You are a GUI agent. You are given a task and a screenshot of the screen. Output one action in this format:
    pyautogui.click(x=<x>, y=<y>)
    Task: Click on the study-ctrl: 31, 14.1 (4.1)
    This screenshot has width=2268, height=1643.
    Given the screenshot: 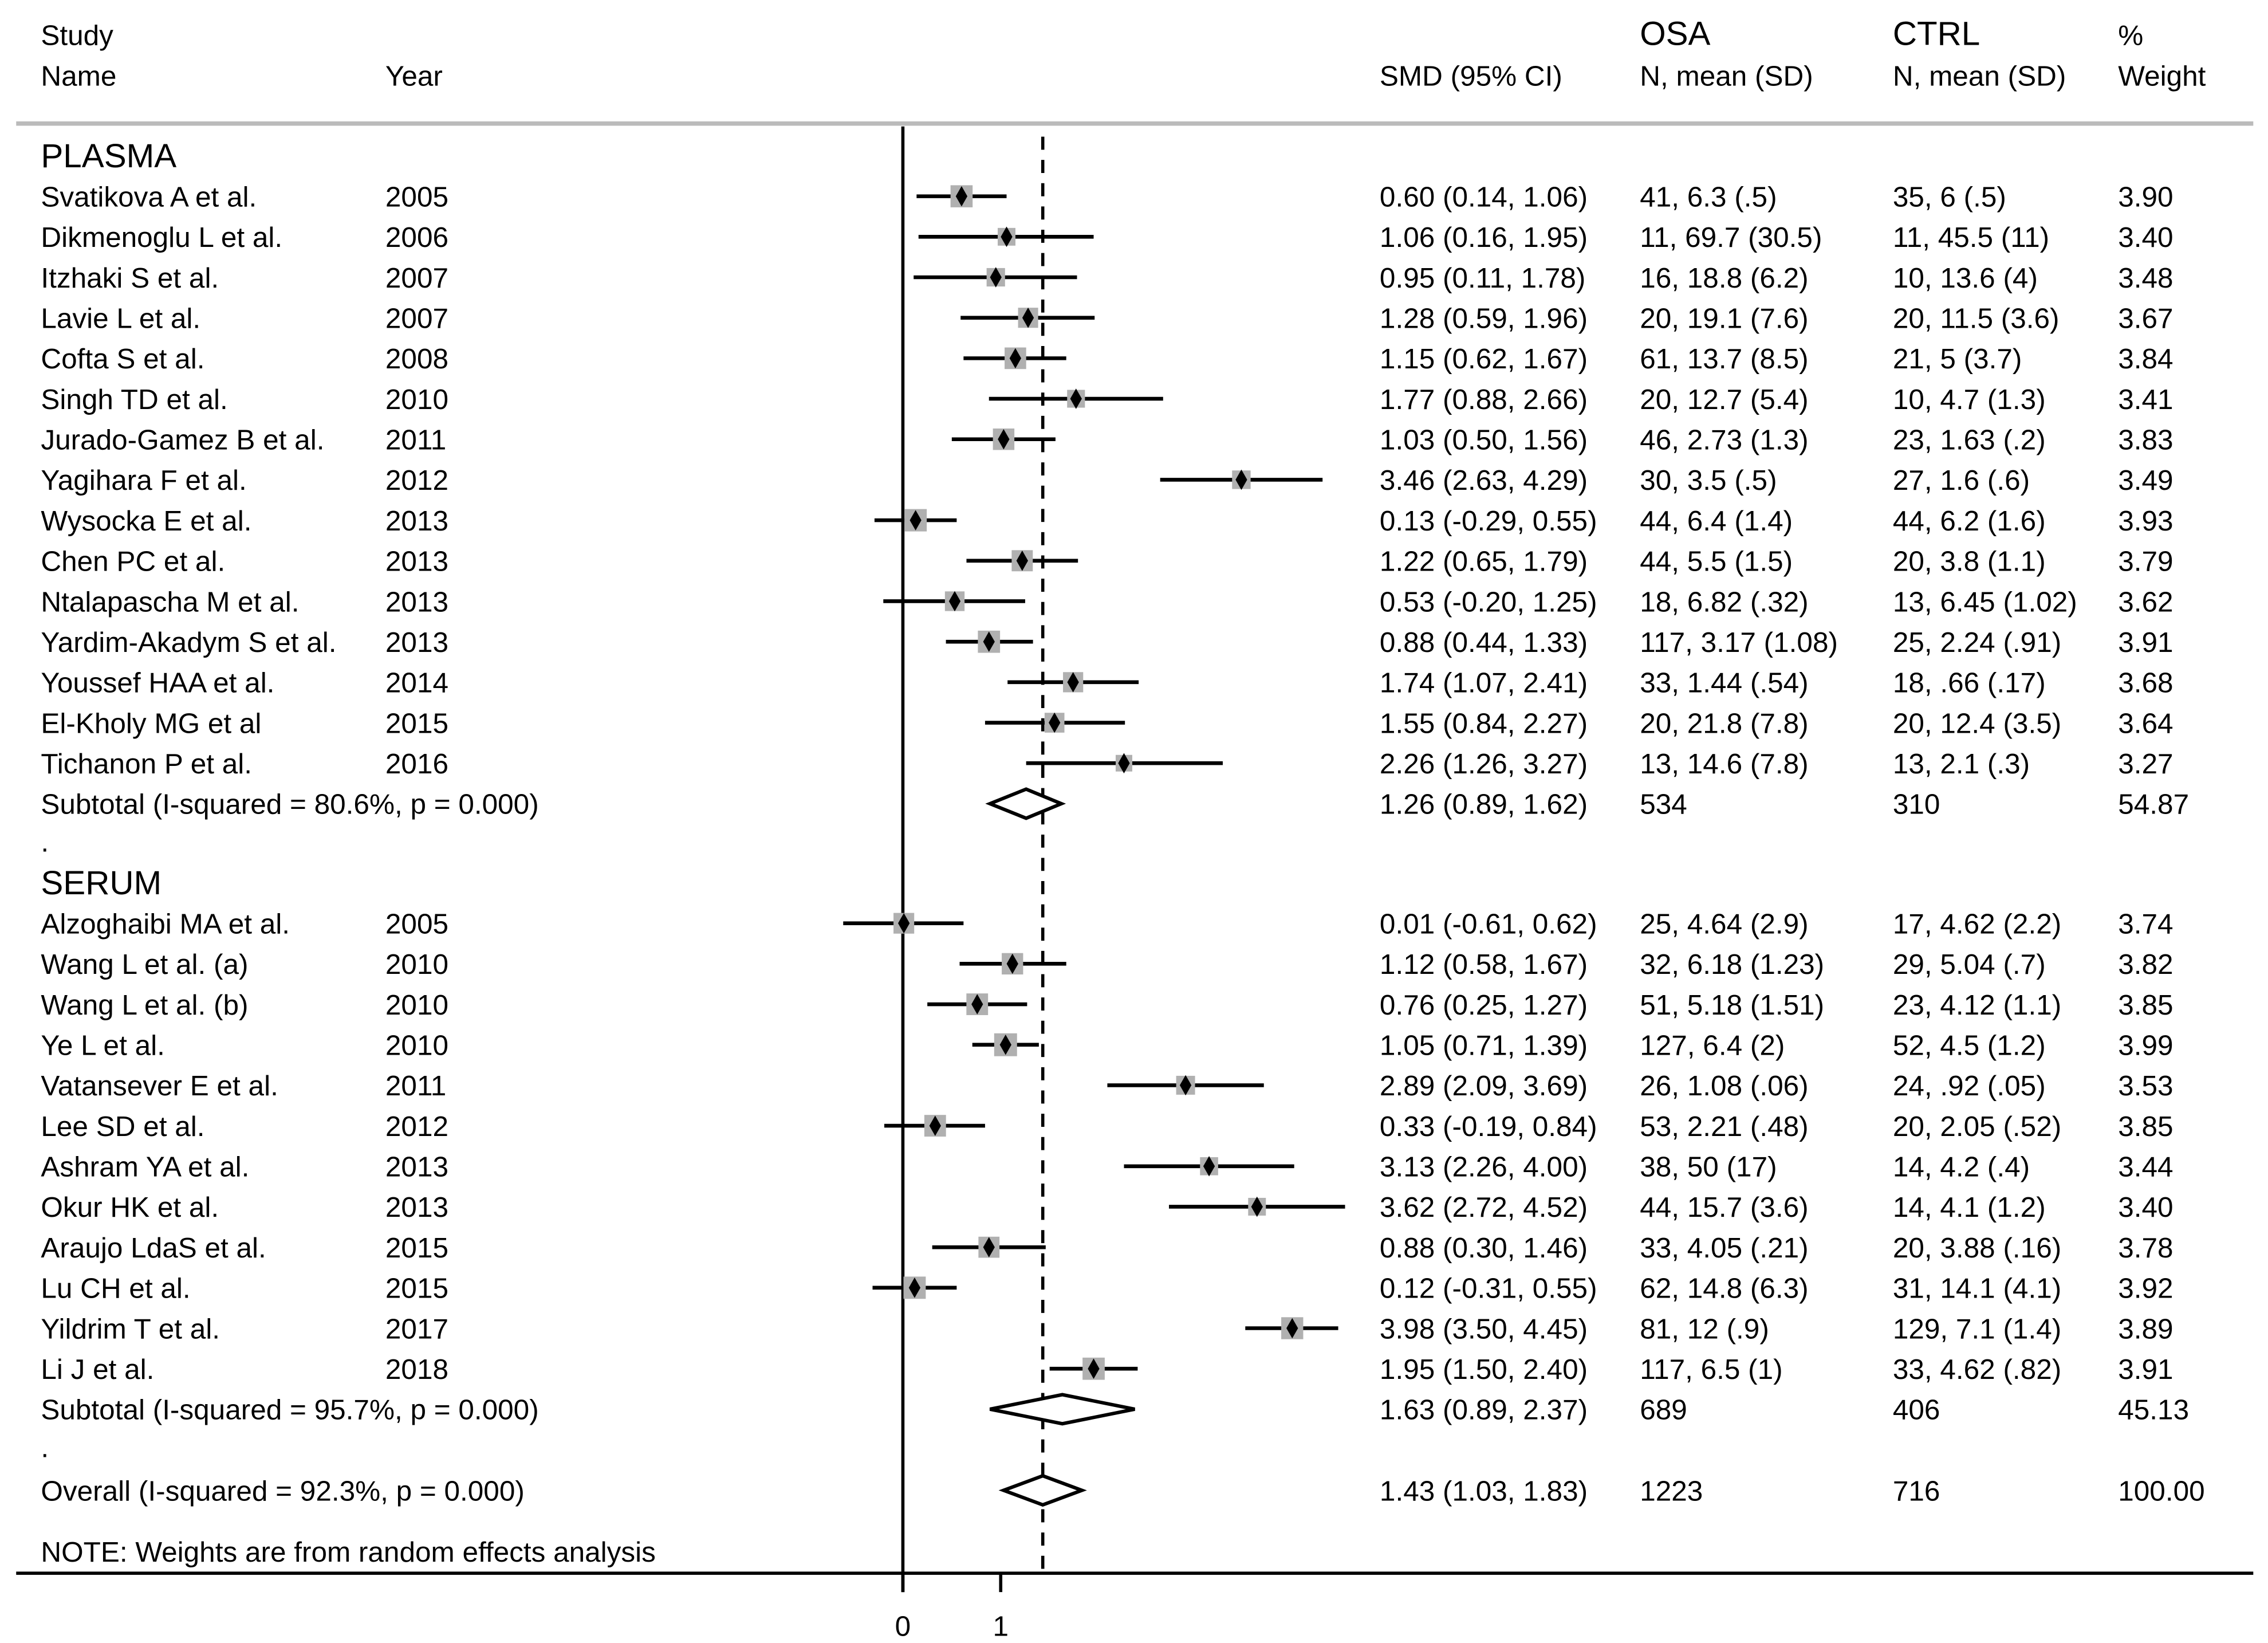 What is the action you would take?
    pyautogui.click(x=1977, y=1289)
    